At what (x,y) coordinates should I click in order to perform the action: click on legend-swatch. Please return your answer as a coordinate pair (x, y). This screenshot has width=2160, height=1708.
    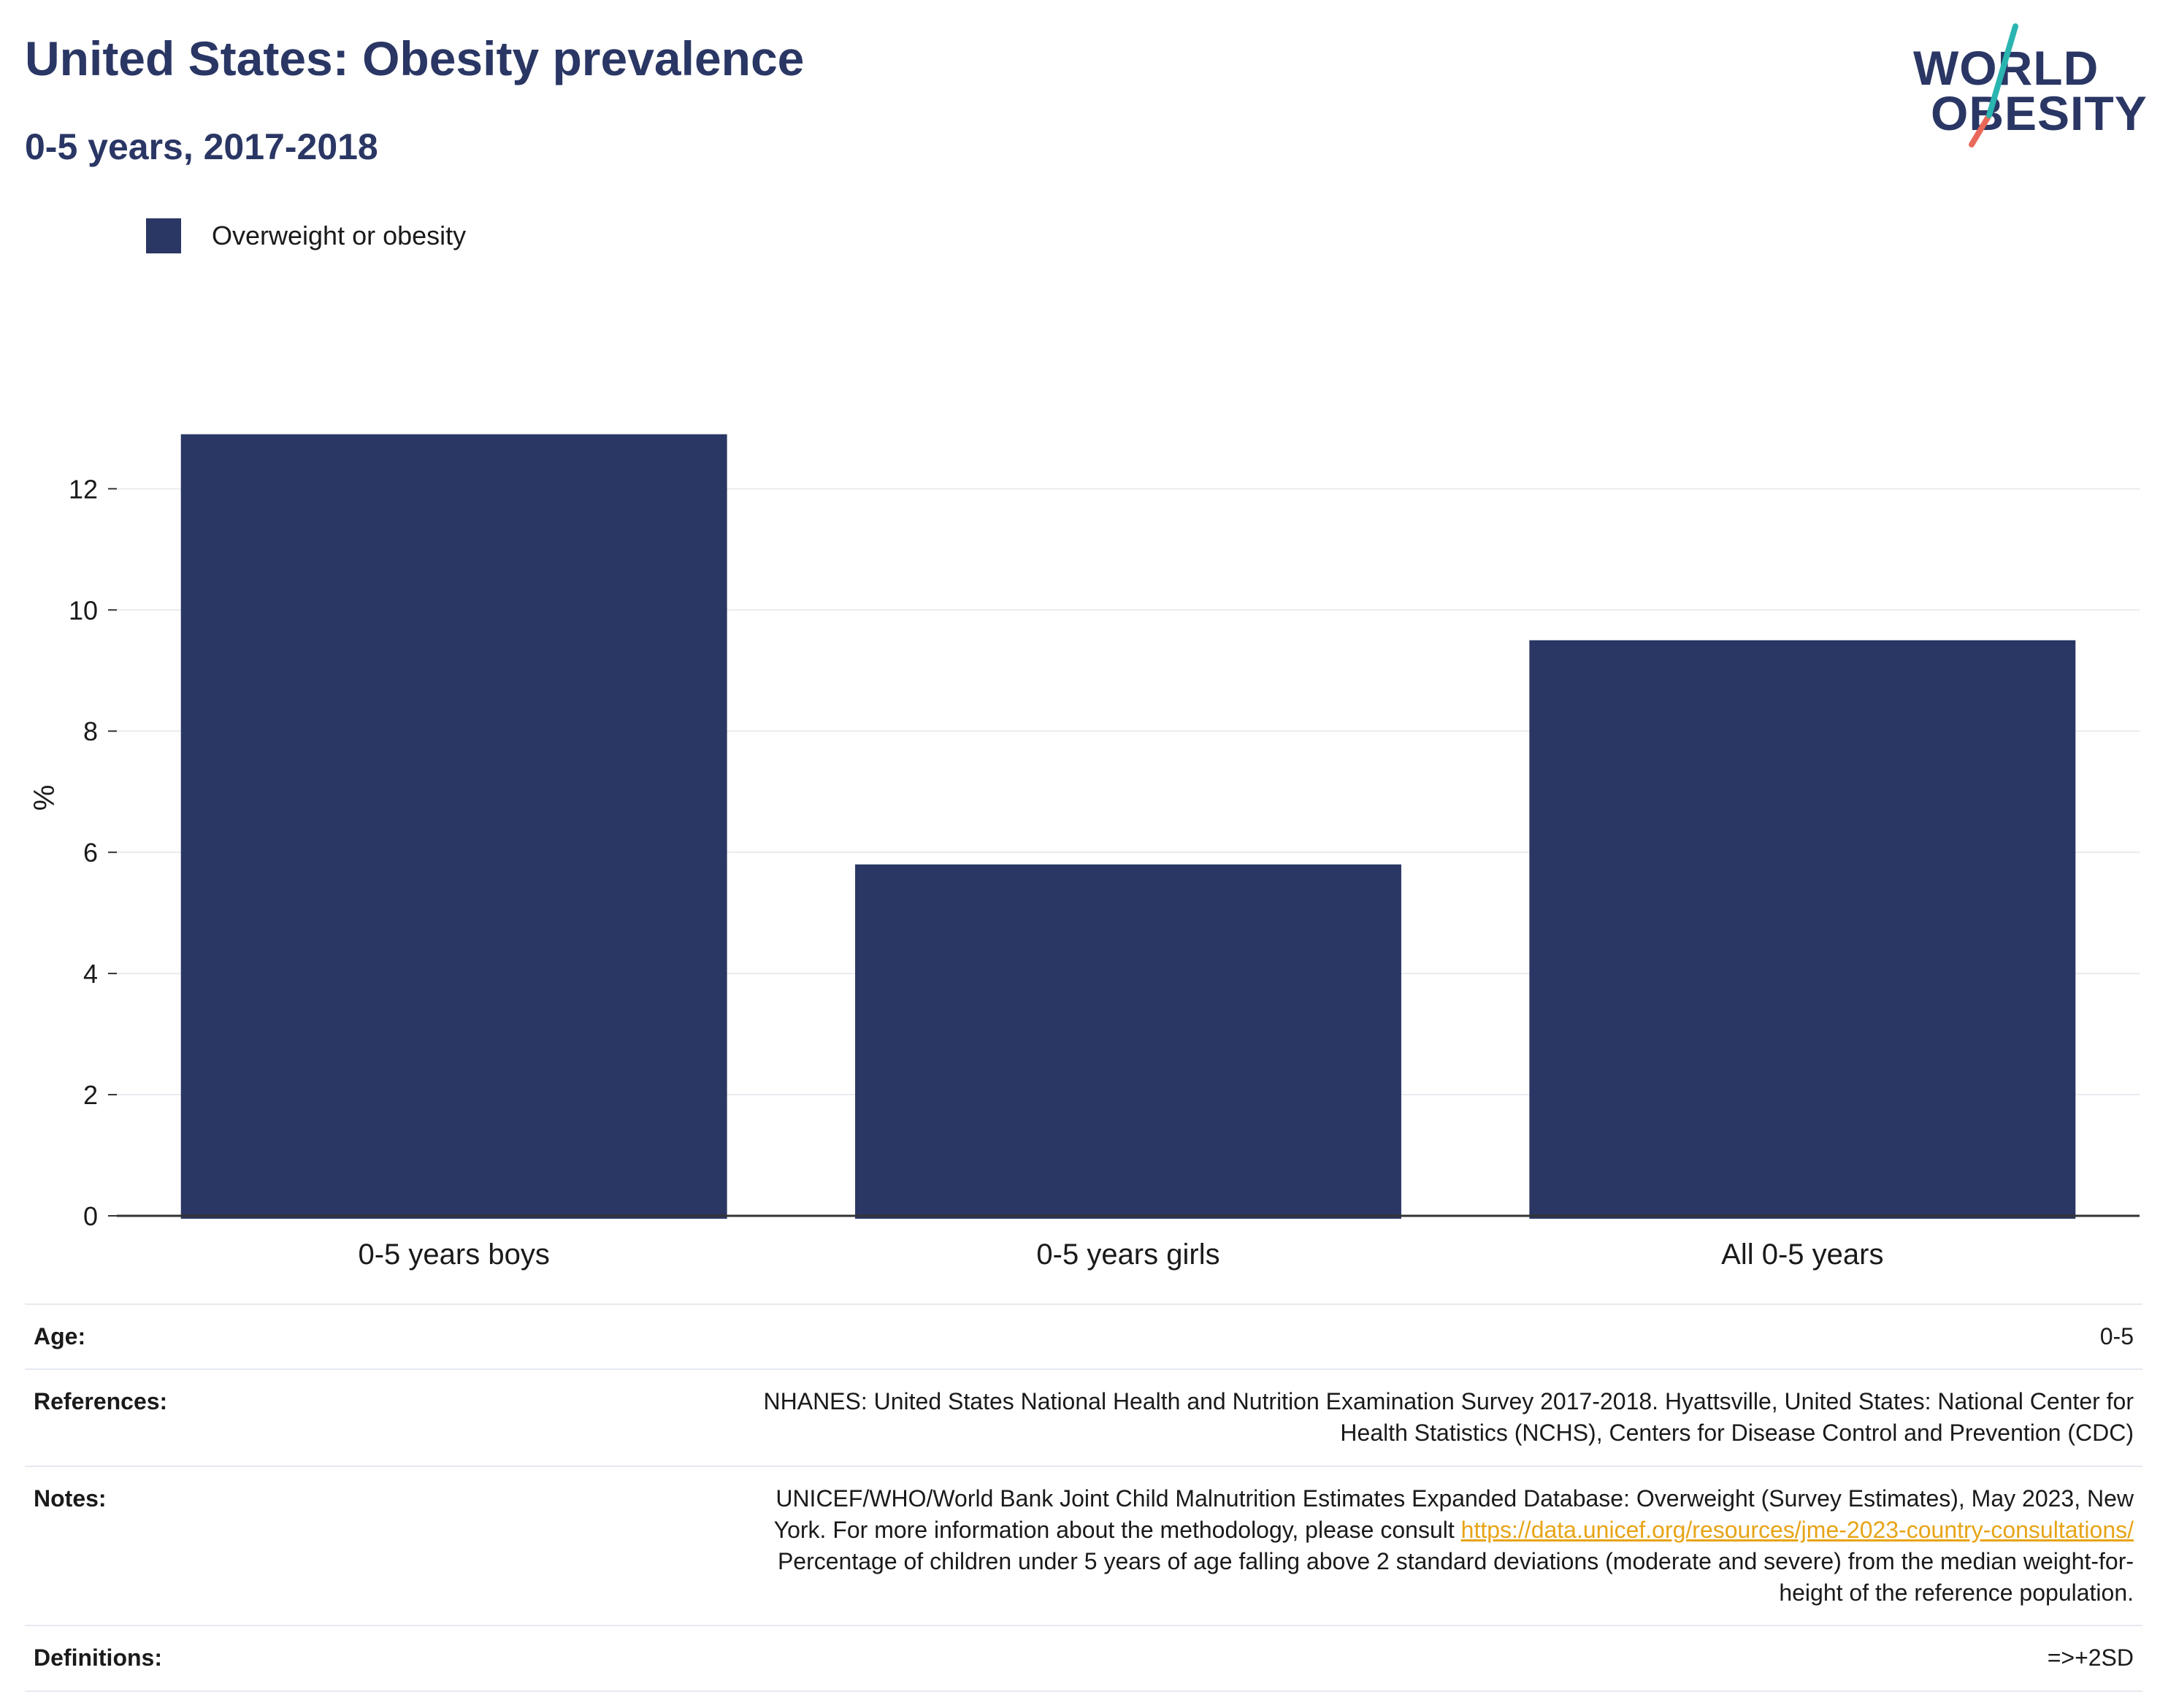
    Looking at the image, I should click on (163, 235).